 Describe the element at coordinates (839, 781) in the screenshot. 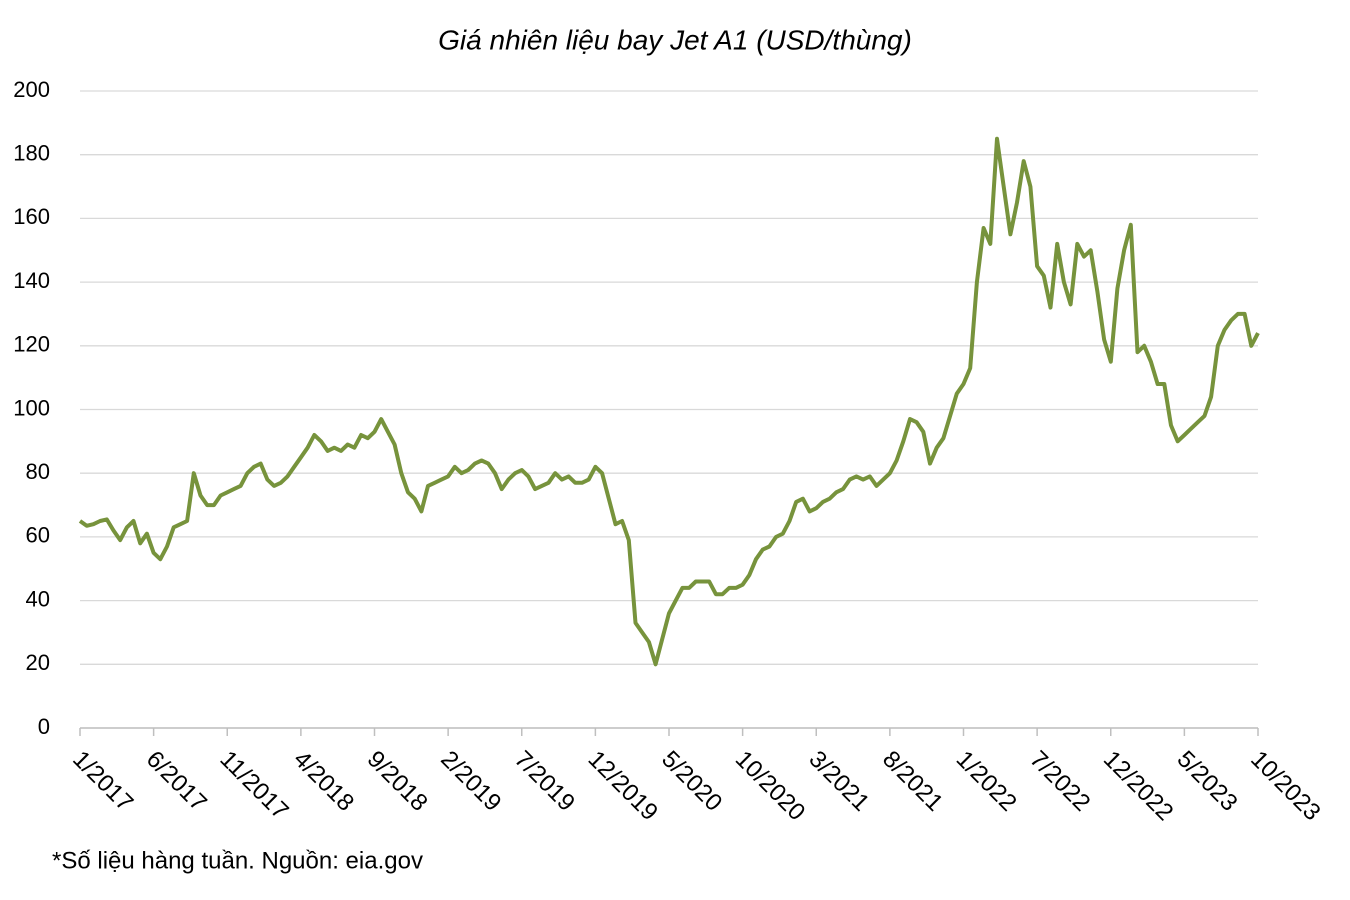

I see `x-tick-label: 3/2021` at that location.